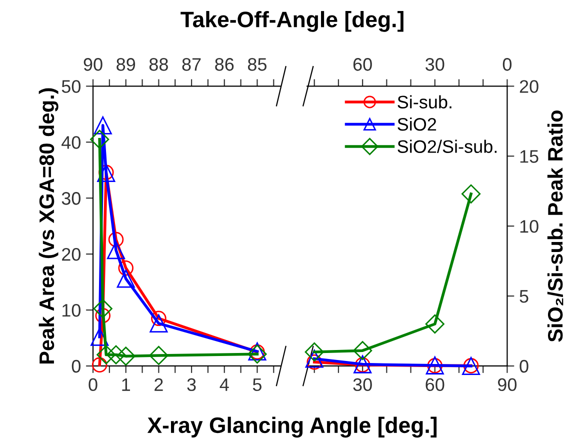 The height and width of the screenshot is (442, 585). I want to click on y-tick-label: 0, so click(76, 366).